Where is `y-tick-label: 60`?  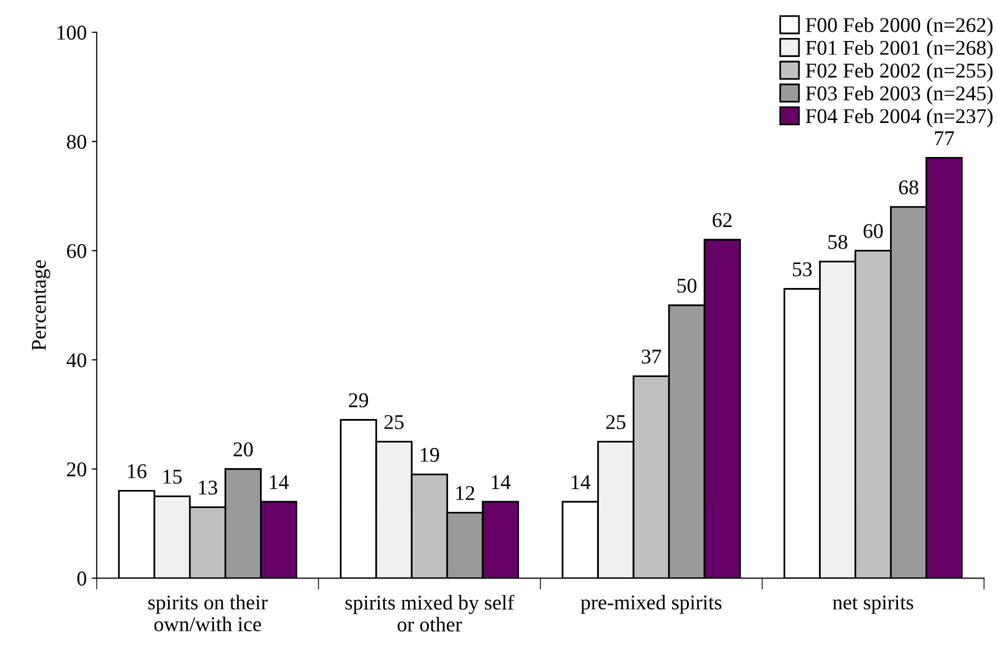
y-tick-label: 60 is located at coordinates (76, 251).